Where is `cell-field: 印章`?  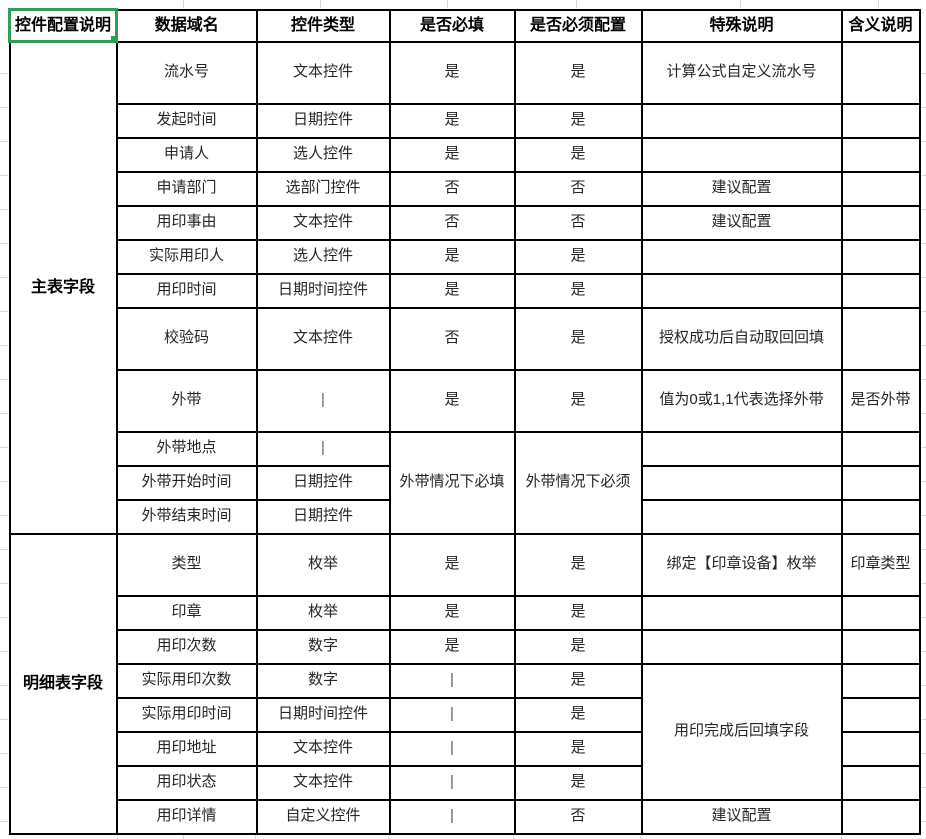 cell-field: 印章 is located at coordinates (186, 612).